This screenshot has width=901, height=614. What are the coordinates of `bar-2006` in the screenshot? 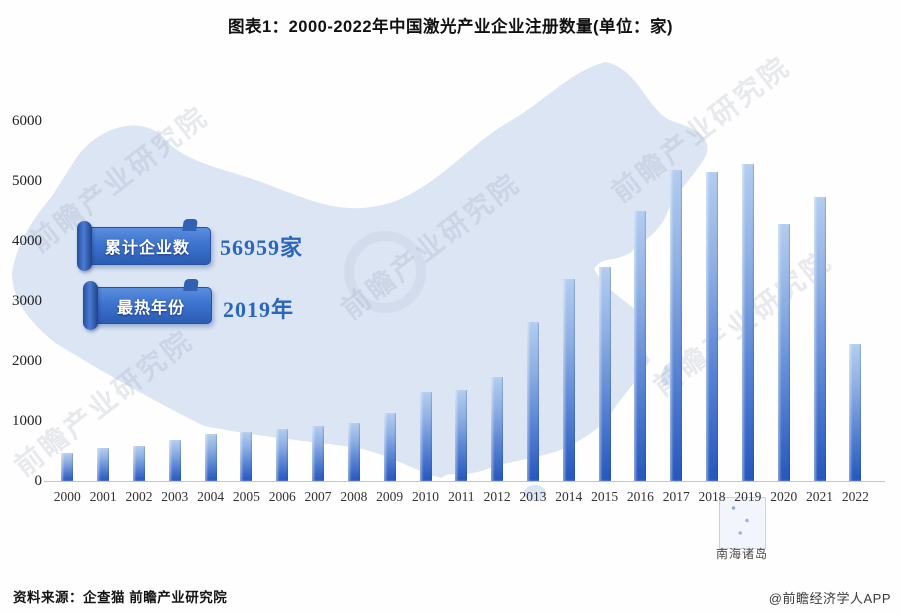 It's located at (282, 454).